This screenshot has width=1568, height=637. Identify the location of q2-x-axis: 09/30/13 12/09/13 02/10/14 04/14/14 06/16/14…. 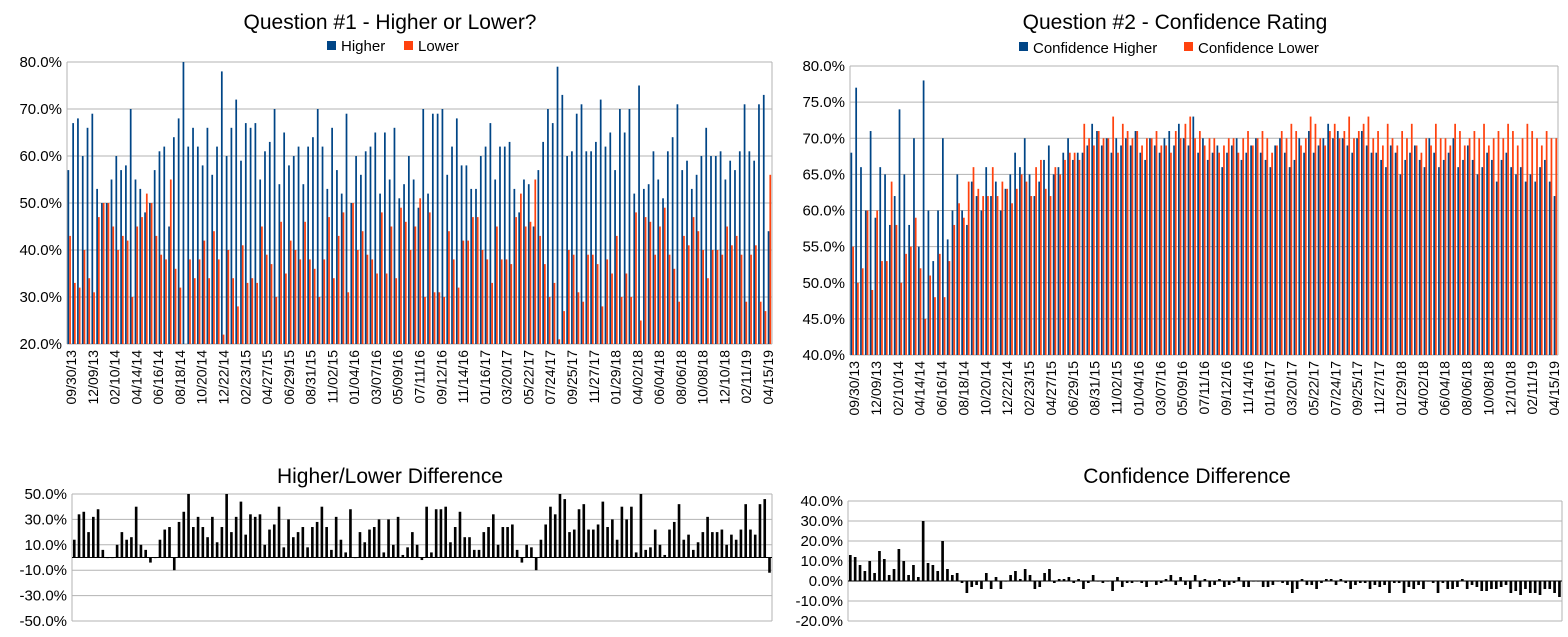
(1204, 388).